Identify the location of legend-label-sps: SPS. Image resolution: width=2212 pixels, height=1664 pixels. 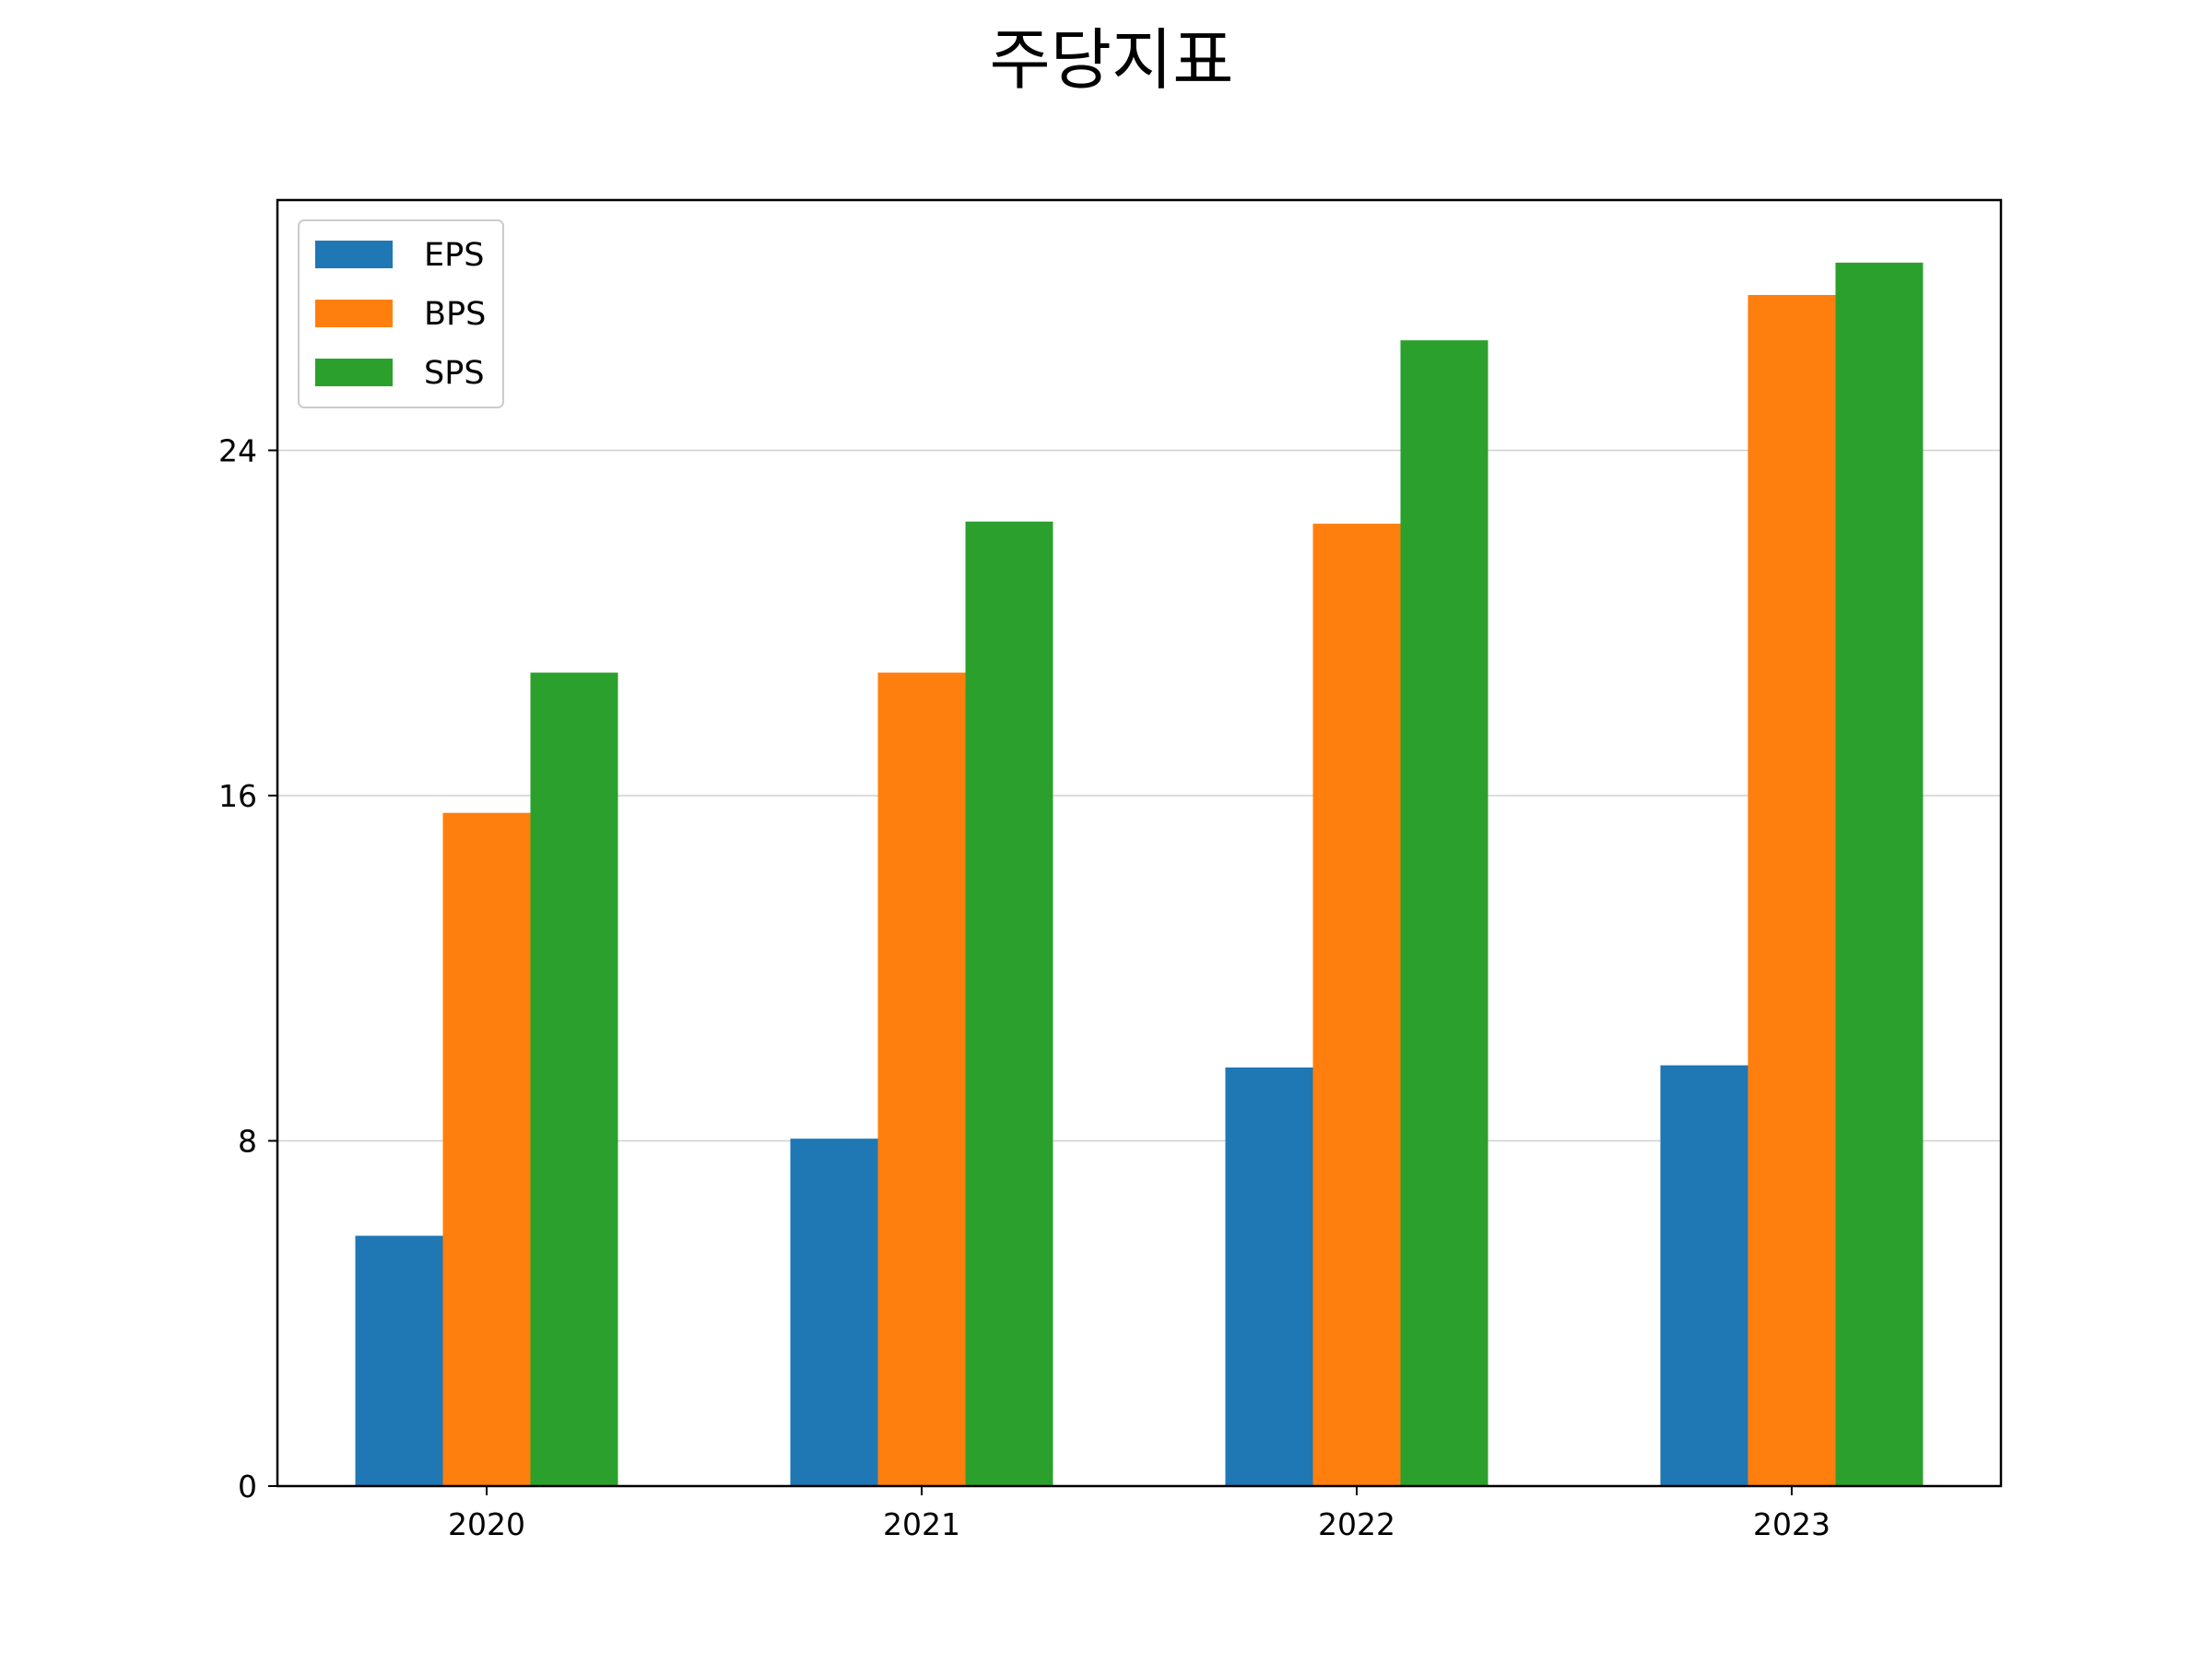
(454, 373).